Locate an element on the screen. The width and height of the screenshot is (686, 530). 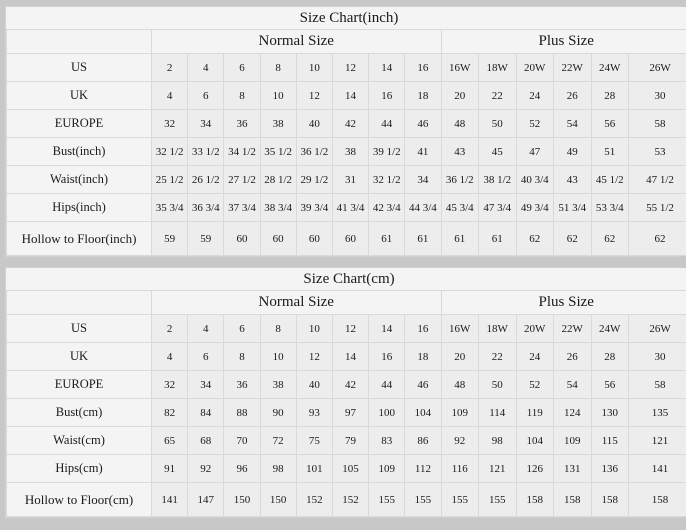
table-cell: 29 1/2 is located at coordinates (314, 179).